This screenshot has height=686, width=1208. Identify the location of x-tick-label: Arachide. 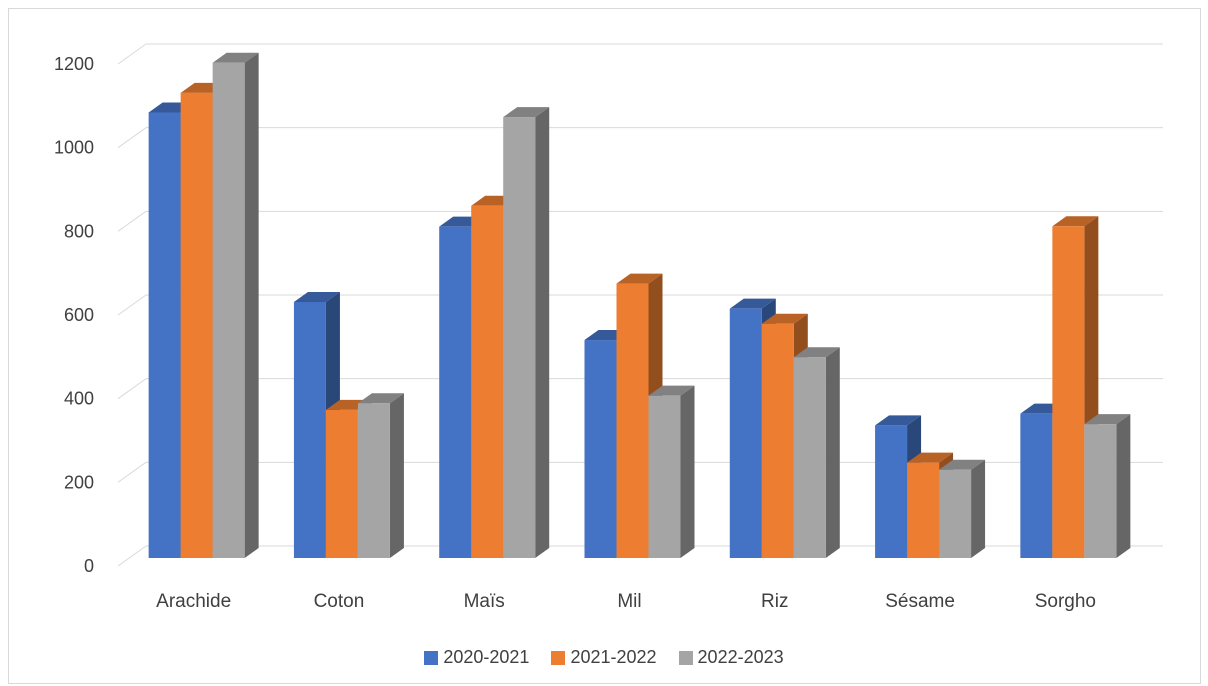
(193, 601).